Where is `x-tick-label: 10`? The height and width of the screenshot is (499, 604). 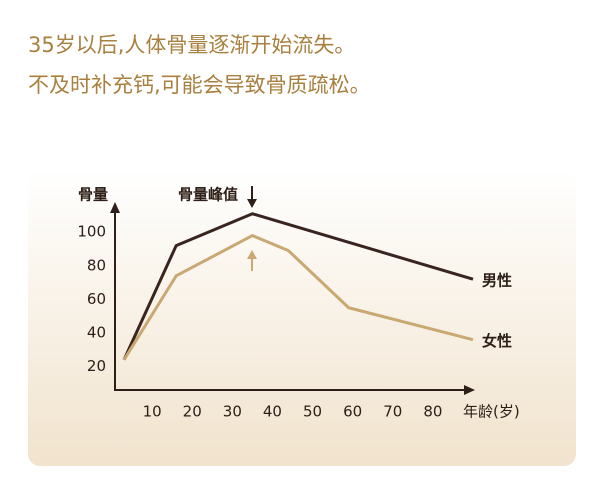 x-tick-label: 10 is located at coordinates (152, 412).